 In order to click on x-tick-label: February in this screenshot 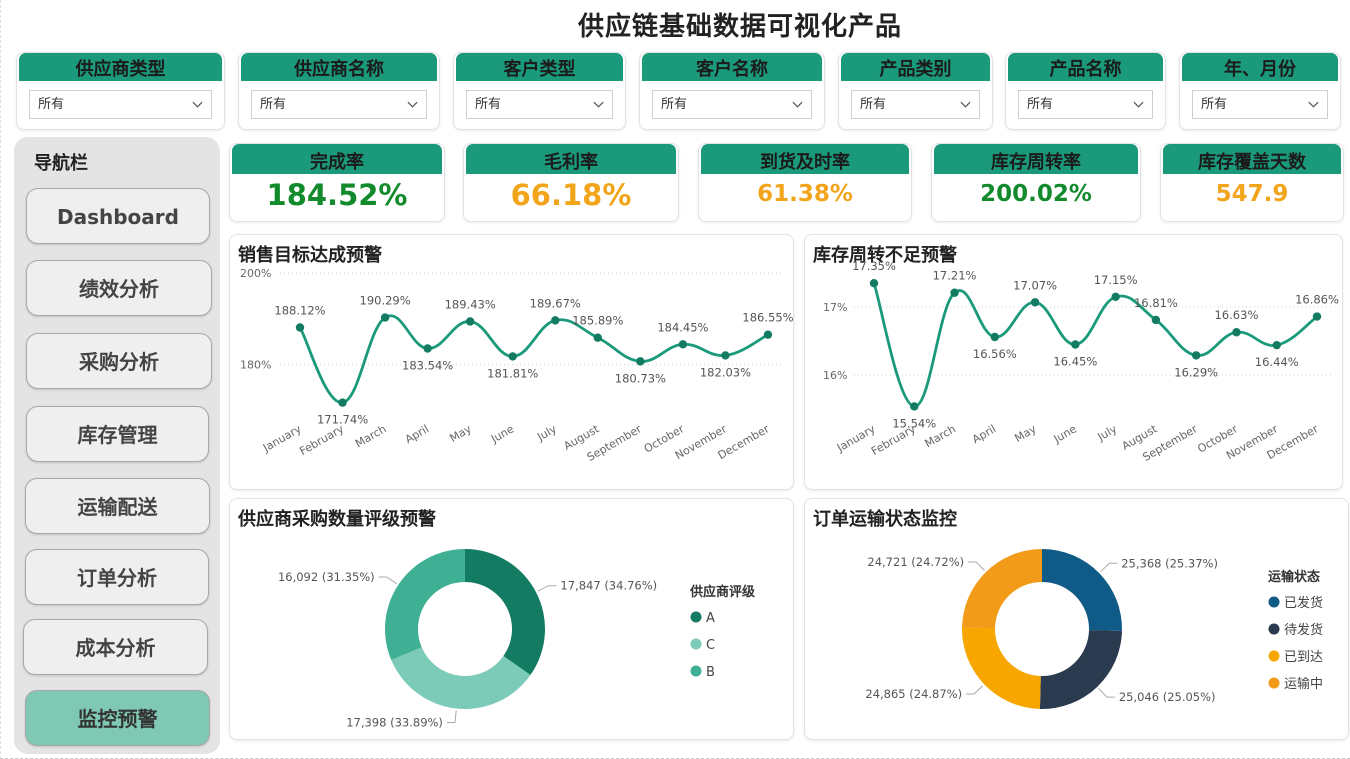, I will do `click(321, 440)`.